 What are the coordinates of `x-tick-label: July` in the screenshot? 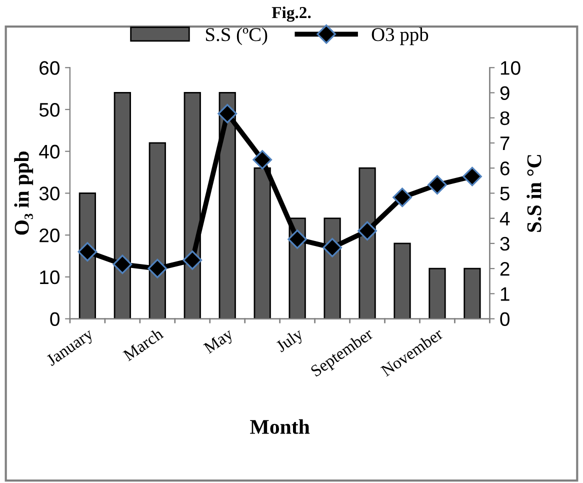 It's located at (290, 341).